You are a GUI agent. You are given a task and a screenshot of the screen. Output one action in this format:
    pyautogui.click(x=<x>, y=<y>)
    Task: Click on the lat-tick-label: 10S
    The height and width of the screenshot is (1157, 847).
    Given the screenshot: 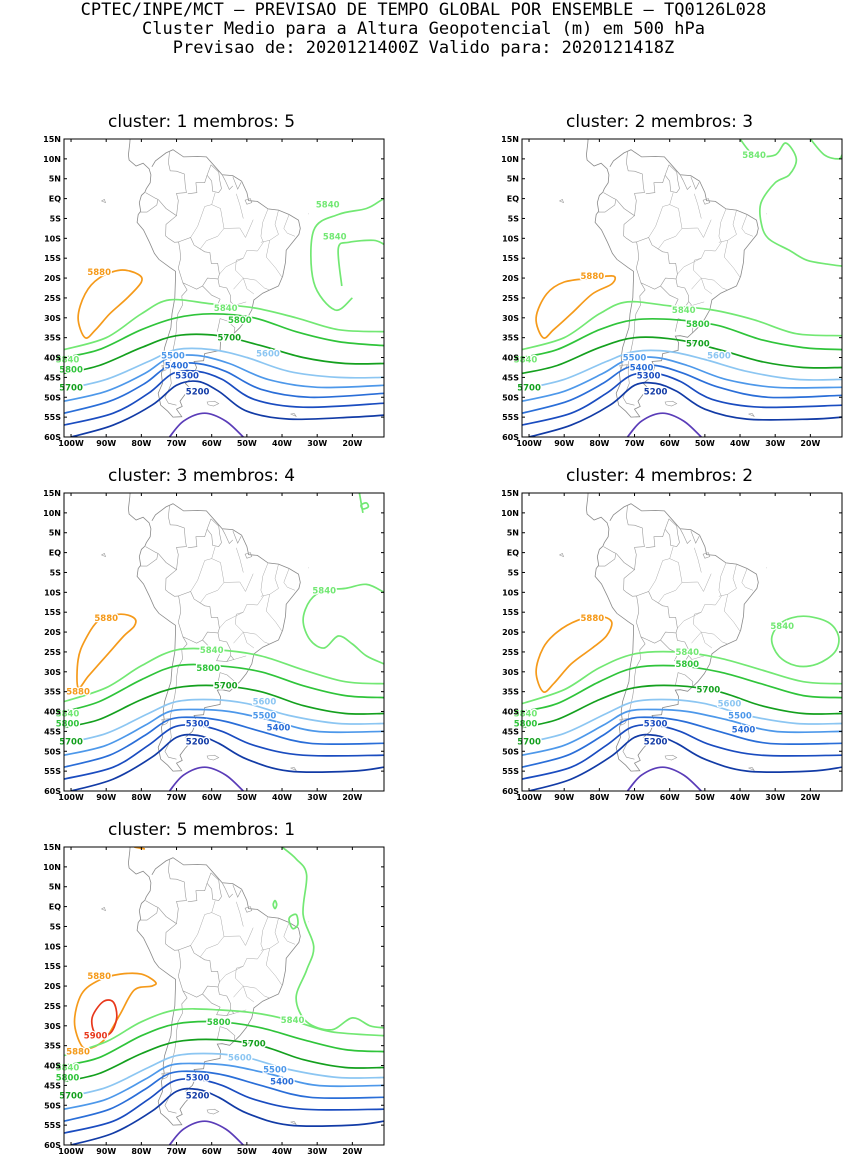 What is the action you would take?
    pyautogui.click(x=510, y=592)
    